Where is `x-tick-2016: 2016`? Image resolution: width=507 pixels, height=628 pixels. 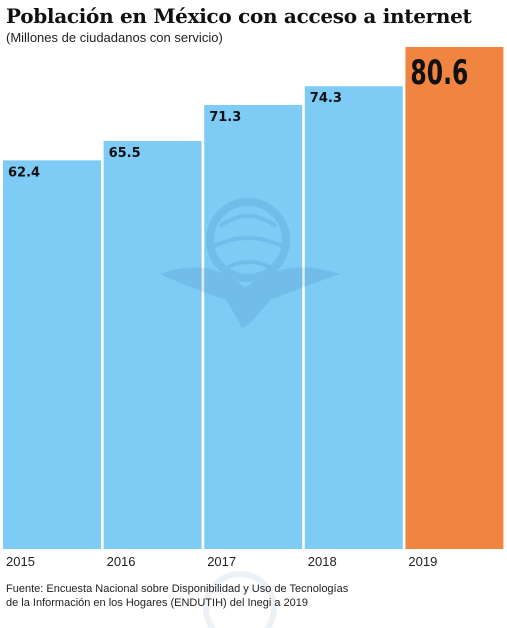
x-tick-2016: 2016 is located at coordinates (121, 561).